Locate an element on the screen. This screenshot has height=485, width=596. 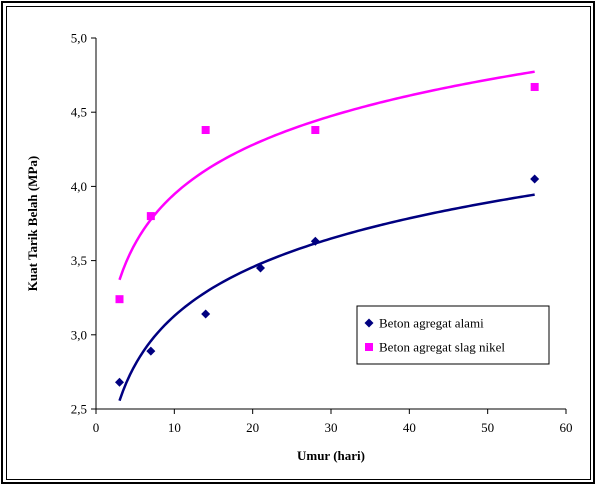
legend-label: Beton agregat alami is located at coordinates (431, 323).